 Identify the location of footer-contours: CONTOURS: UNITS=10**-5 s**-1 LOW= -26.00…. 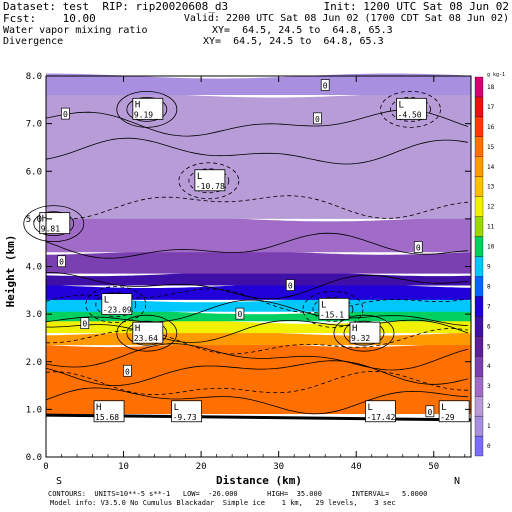
(238, 494).